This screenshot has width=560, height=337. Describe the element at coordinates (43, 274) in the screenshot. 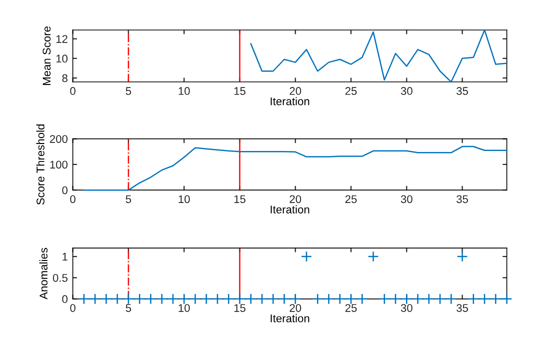

I see `y-axis-title: Anomalies` at that location.